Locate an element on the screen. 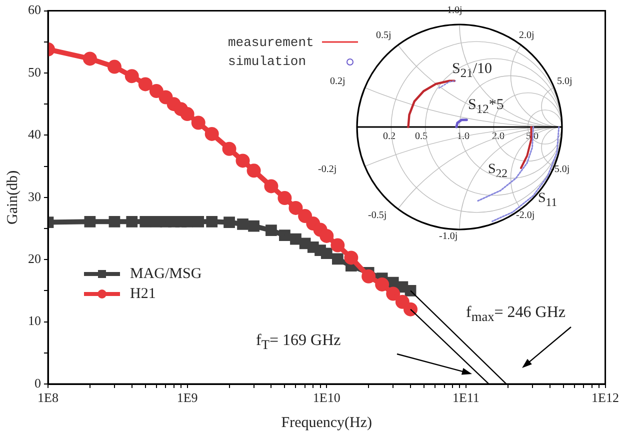  annotation: 1.0 is located at coordinates (463, 136).